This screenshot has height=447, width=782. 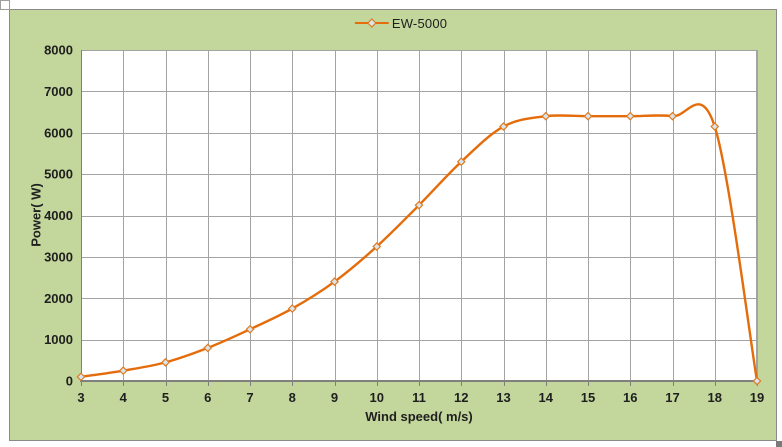 I want to click on svg-text: 9, so click(x=334, y=397).